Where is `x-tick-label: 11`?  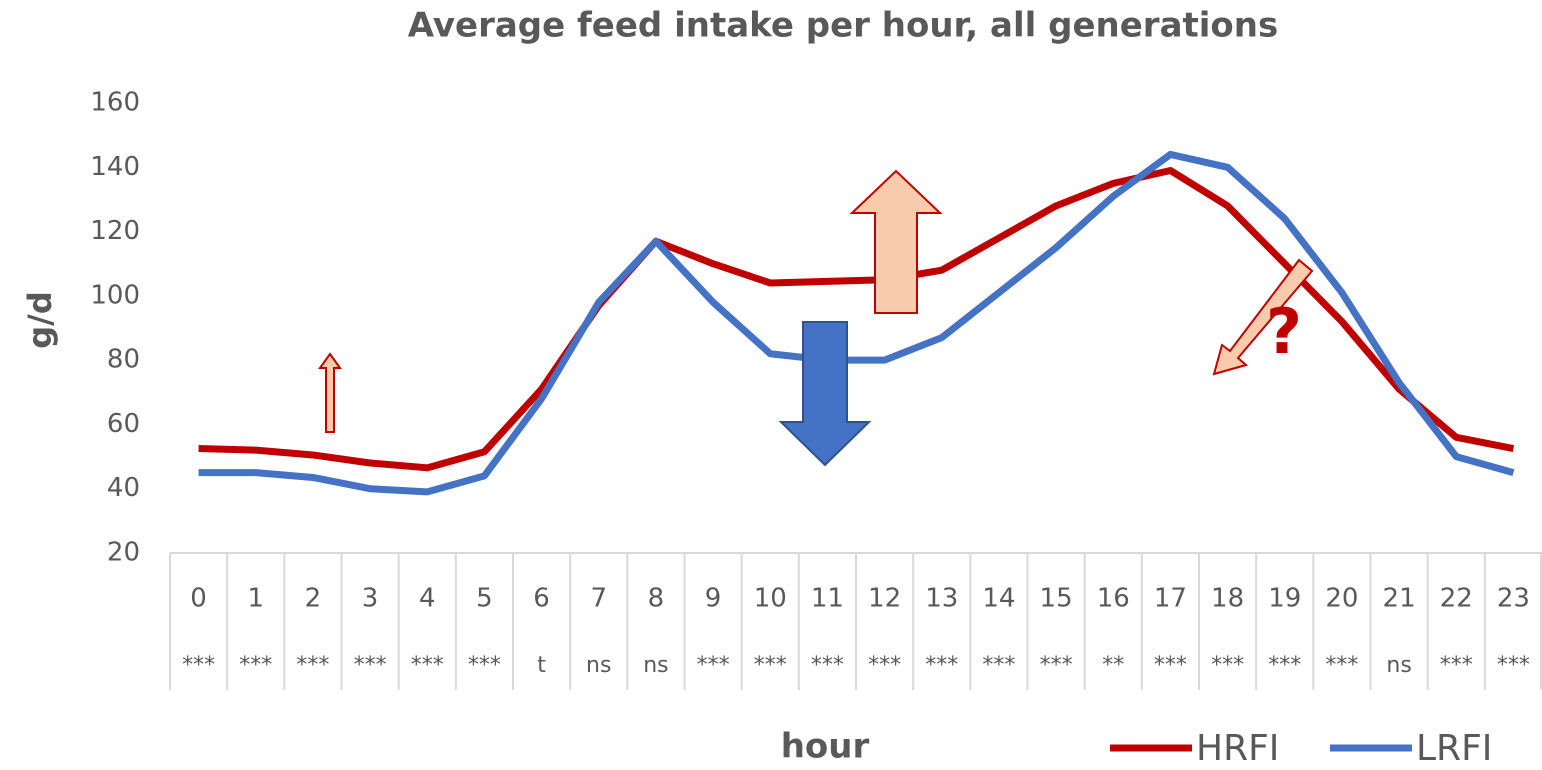 x-tick-label: 11 is located at coordinates (827, 599).